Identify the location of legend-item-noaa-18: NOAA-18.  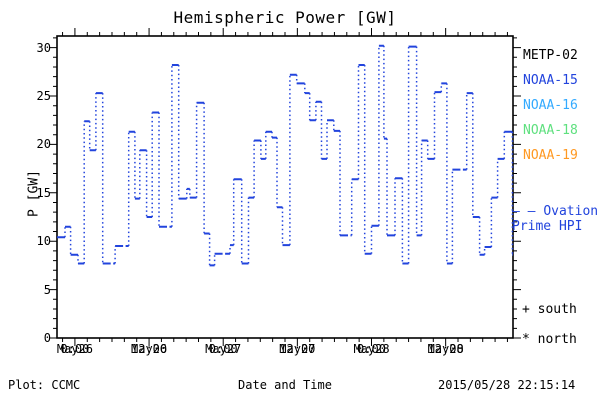
(550, 130).